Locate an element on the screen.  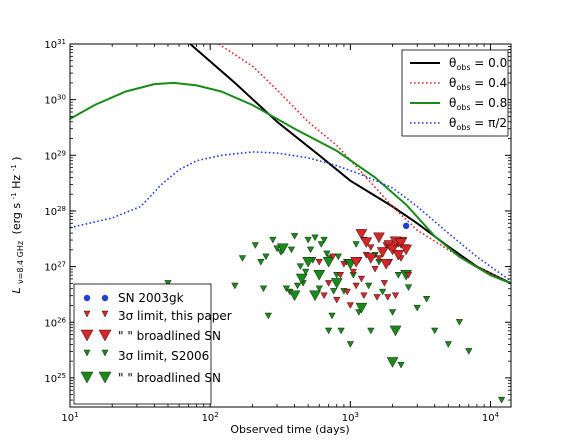
legend-sn2003gk: SN 2003gk is located at coordinates (133, 298).